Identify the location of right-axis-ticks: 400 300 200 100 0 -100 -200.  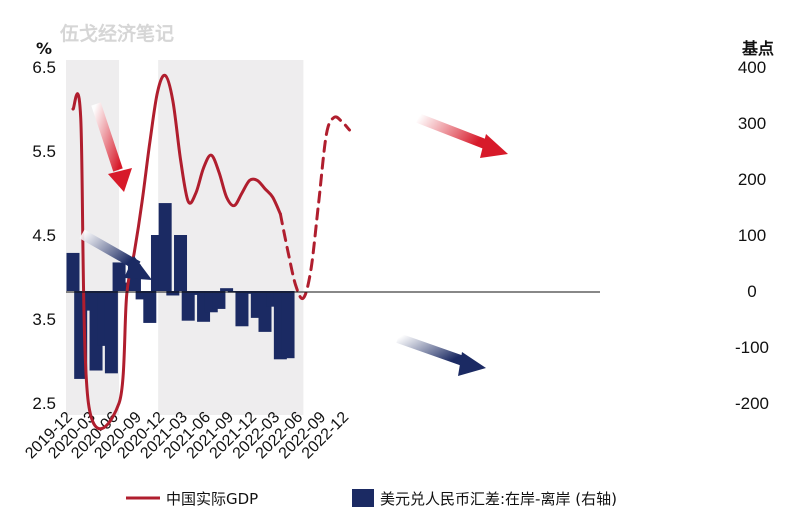
(752, 235).